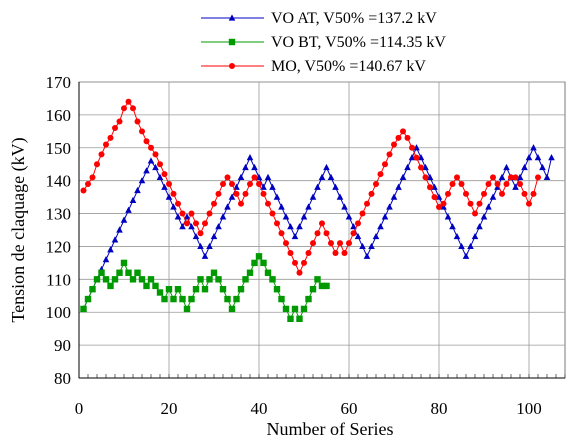 This screenshot has height=439, width=585. What do you see at coordinates (79, 408) in the screenshot?
I see `x-tick-label: 0` at bounding box center [79, 408].